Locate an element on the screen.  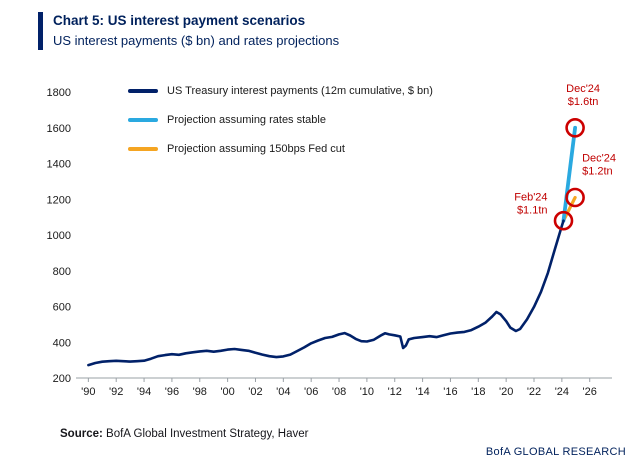
y-tick-label: 1400 is located at coordinates (59, 165).